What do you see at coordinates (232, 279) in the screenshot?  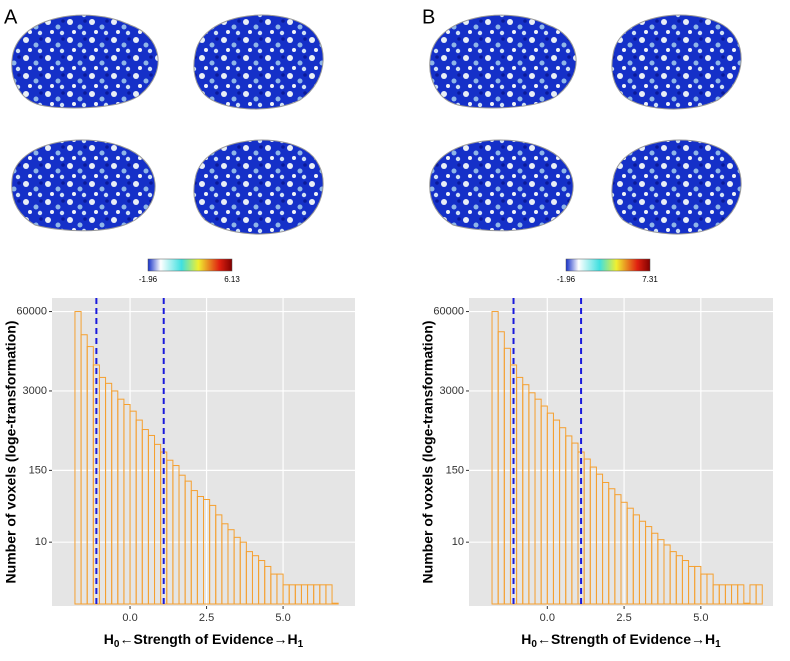 I see `colorbar-label: 6.13` at bounding box center [232, 279].